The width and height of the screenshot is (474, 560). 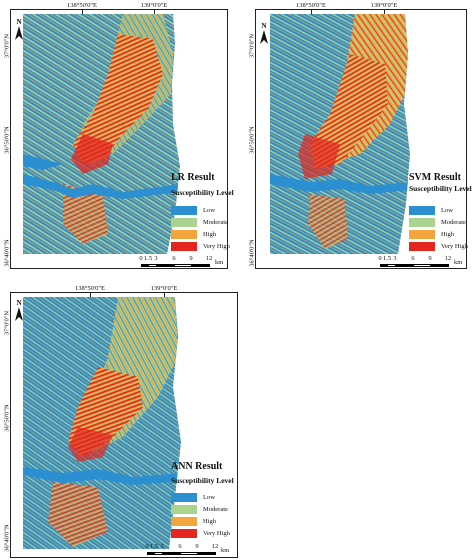 I want to click on lr-result-title: LR Result, so click(x=193, y=177).